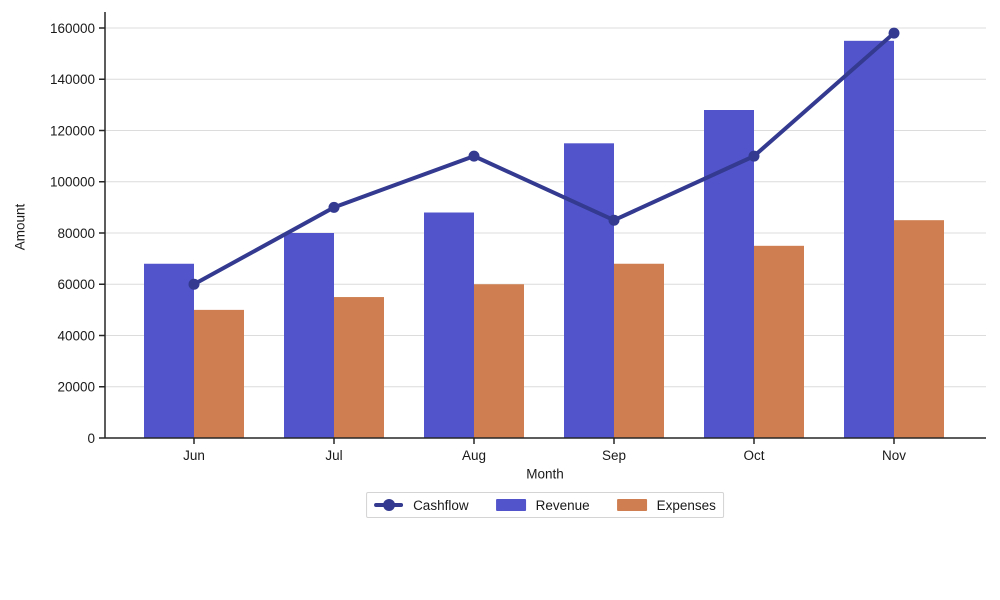 The height and width of the screenshot is (600, 1000). What do you see at coordinates (309, 335) in the screenshot?
I see `bar-revenue-jul` at bounding box center [309, 335].